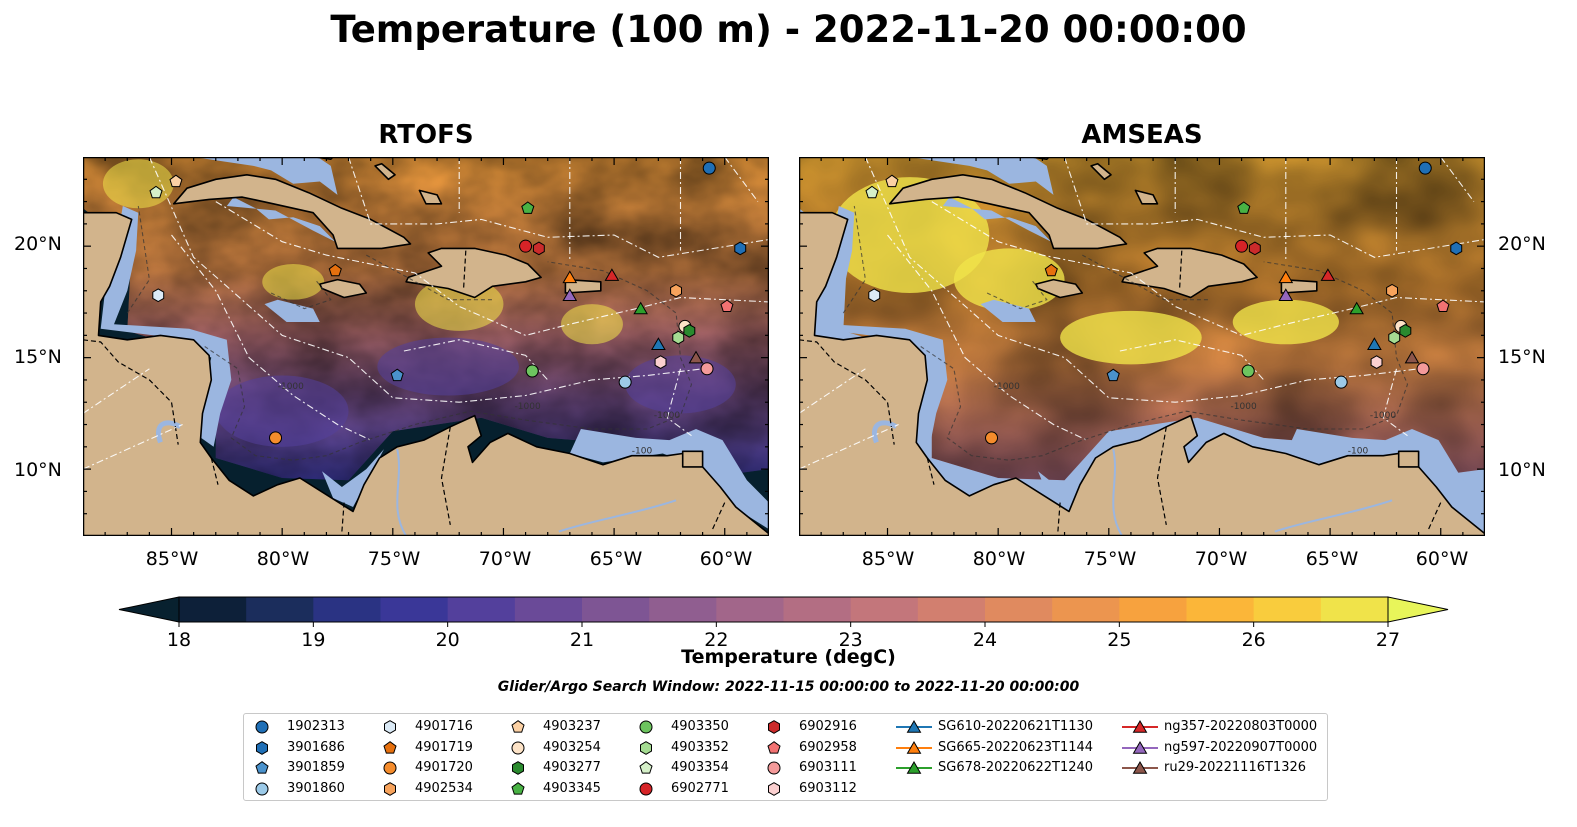  I want to click on legend-entry-label: 3901860, so click(316, 788).